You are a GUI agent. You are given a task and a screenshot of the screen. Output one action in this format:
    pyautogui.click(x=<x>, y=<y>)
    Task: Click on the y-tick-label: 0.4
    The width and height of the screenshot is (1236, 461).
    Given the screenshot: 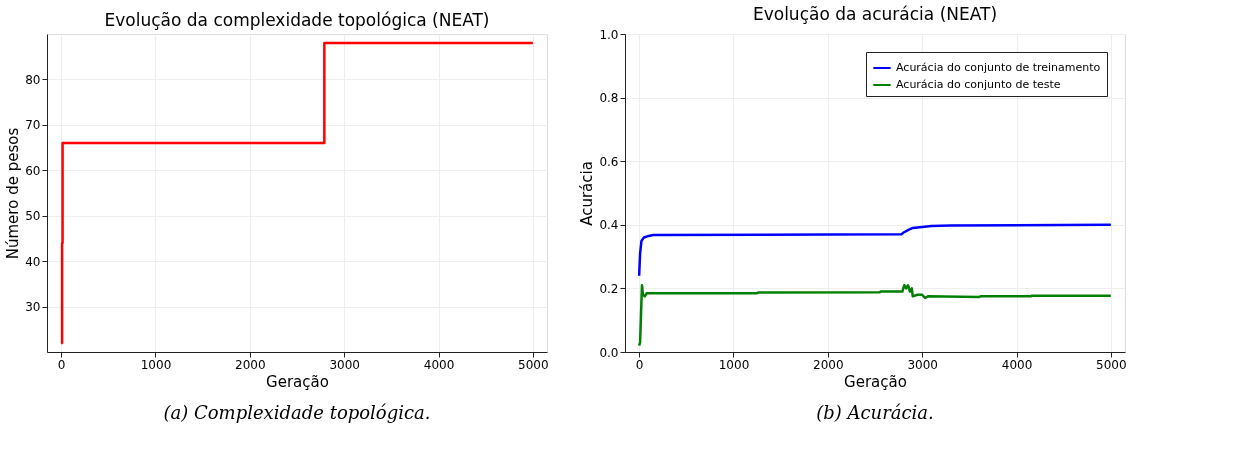 What is the action you would take?
    pyautogui.click(x=609, y=225)
    